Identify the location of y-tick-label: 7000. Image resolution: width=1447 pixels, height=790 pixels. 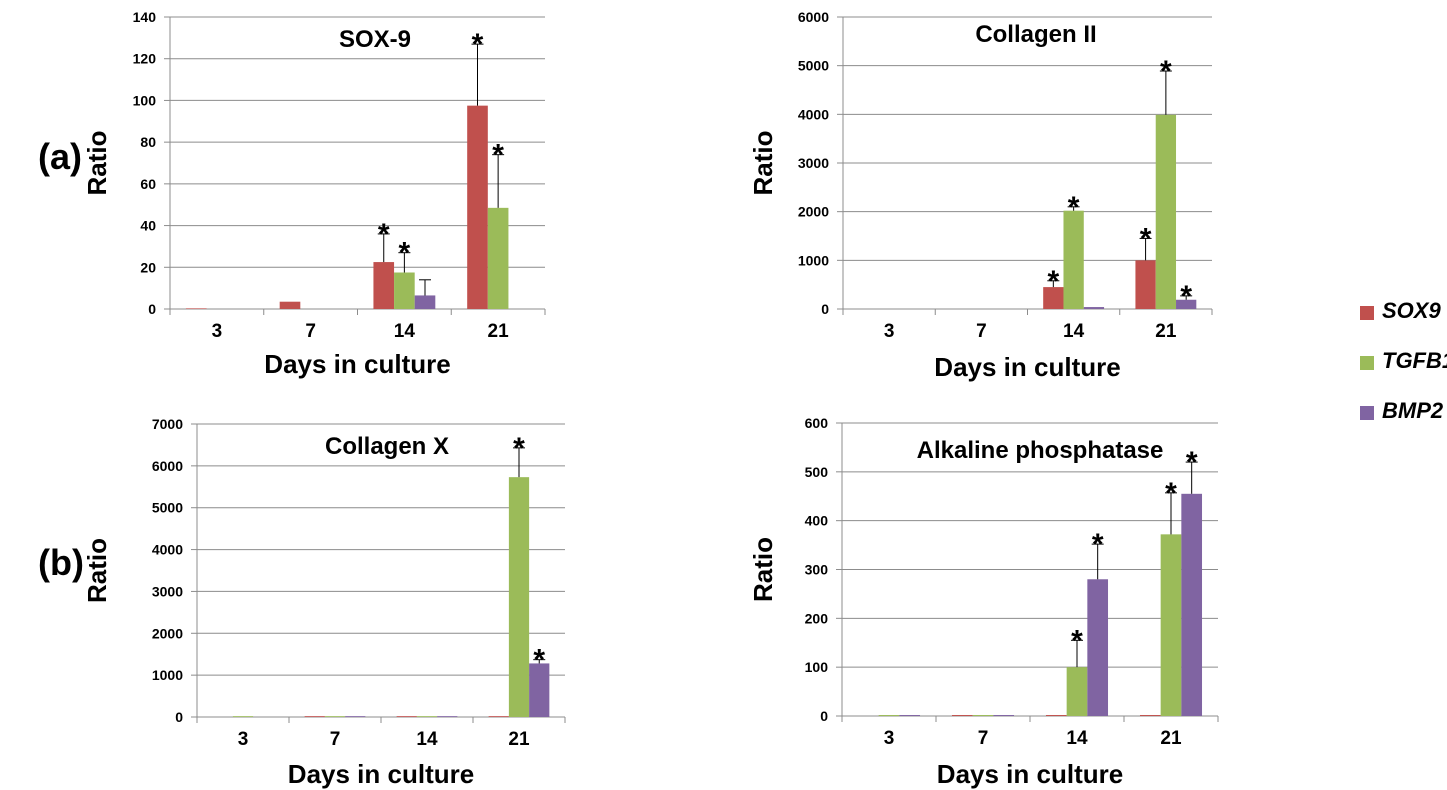
(167, 424).